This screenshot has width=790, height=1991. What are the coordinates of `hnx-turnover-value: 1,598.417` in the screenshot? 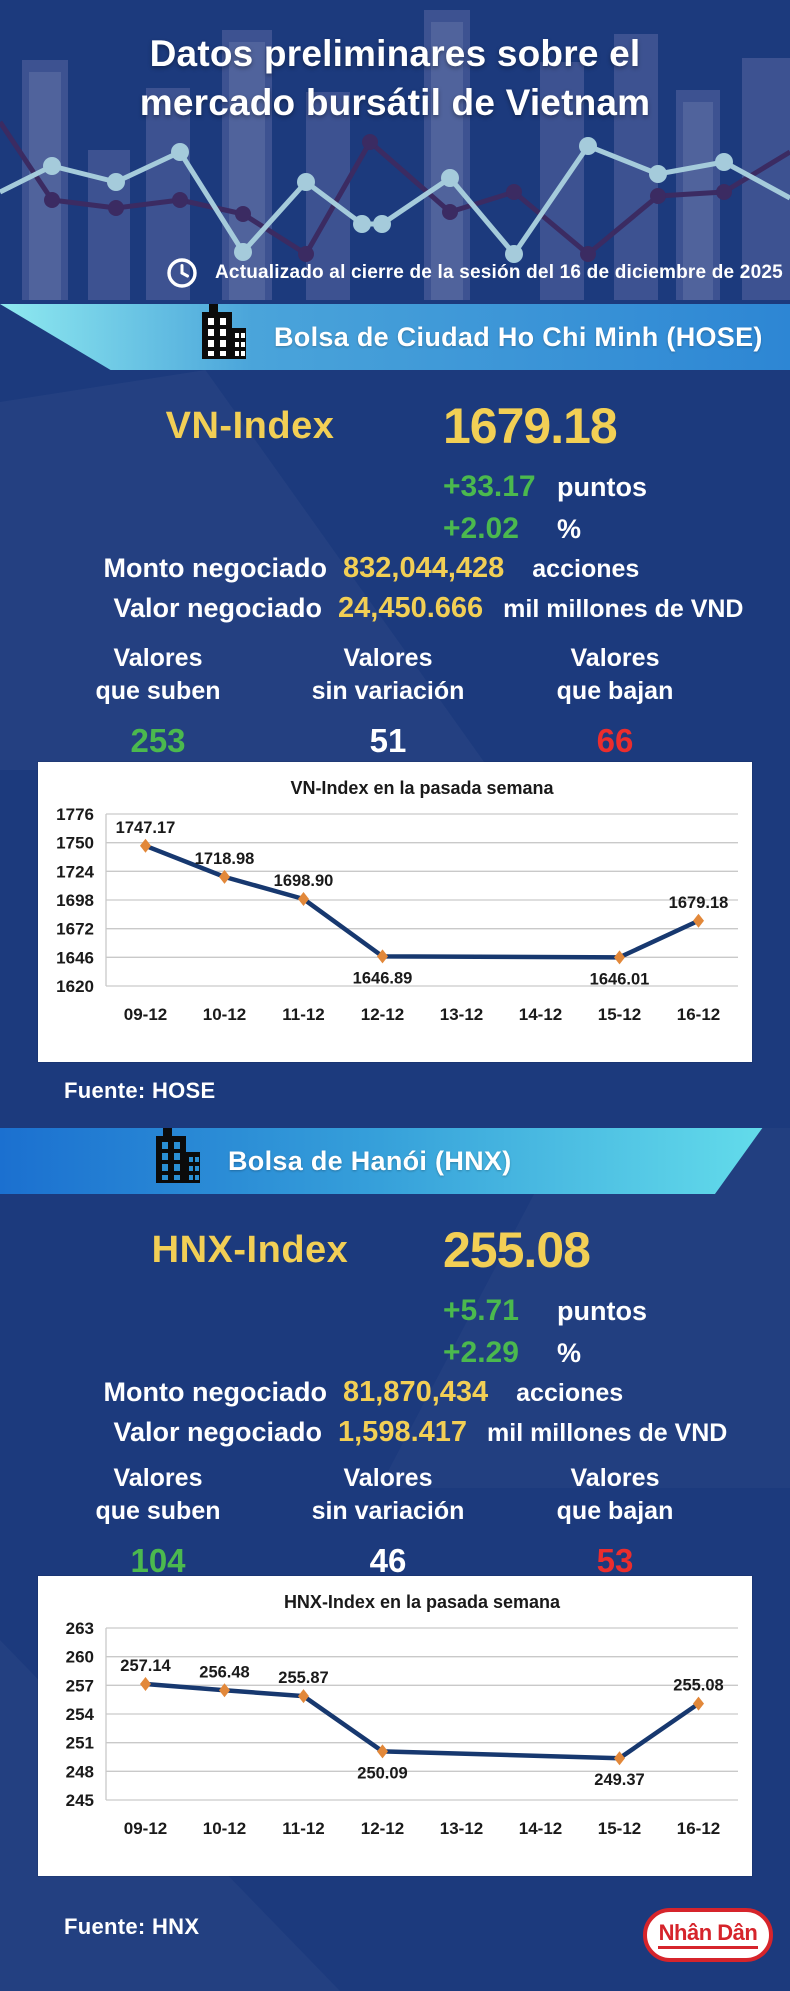 It's located at (403, 1432).